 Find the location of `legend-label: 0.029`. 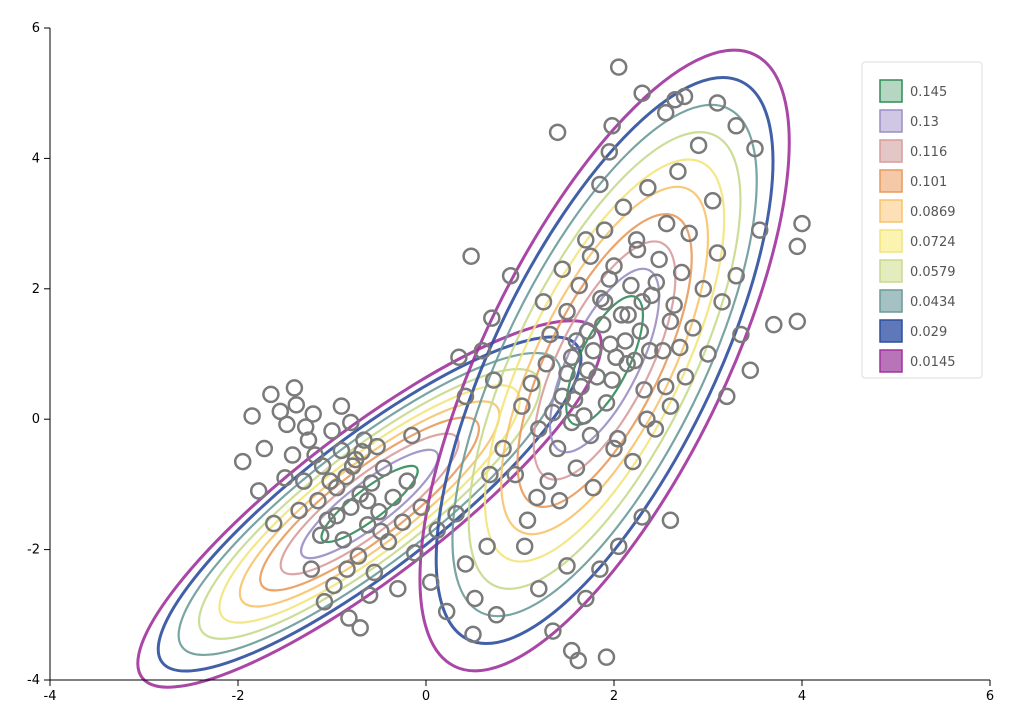

legend-label: 0.029 is located at coordinates (928, 332).